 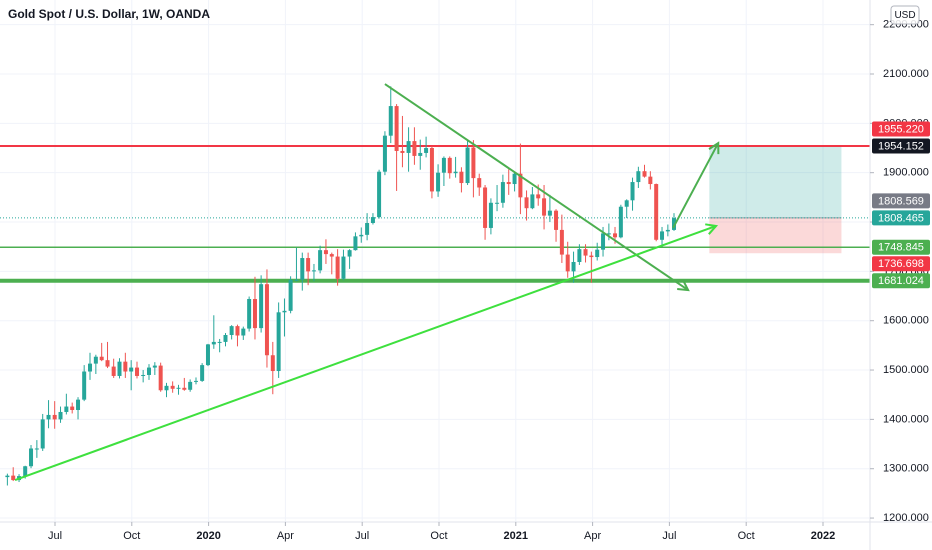 I want to click on price-label: 1736.698, so click(x=901, y=264).